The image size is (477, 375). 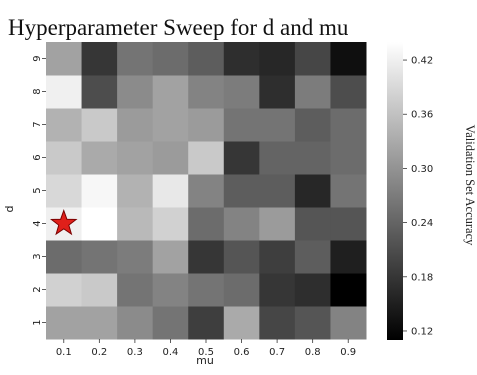 I want to click on heatmap-cell-d6-mu0.3, so click(x=135, y=158).